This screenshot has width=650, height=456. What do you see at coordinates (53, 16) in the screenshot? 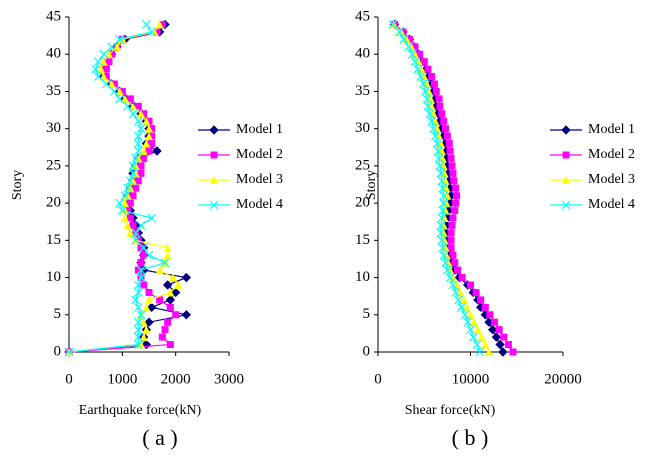
I see `y-tick-label: 45` at bounding box center [53, 16].